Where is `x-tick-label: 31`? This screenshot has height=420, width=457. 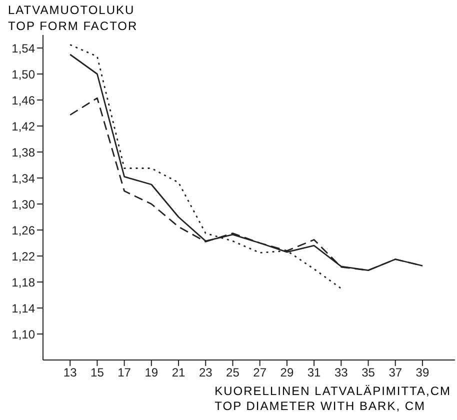
x-tick-label: 31 is located at coordinates (314, 373).